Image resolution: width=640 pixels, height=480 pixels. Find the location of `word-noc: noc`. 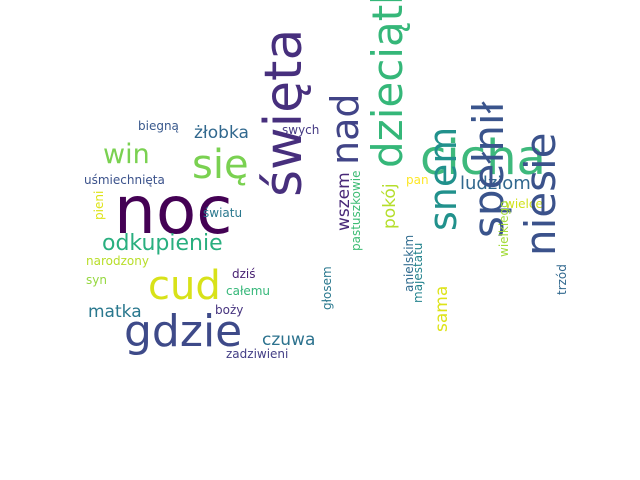

word-noc: noc is located at coordinates (173, 210).